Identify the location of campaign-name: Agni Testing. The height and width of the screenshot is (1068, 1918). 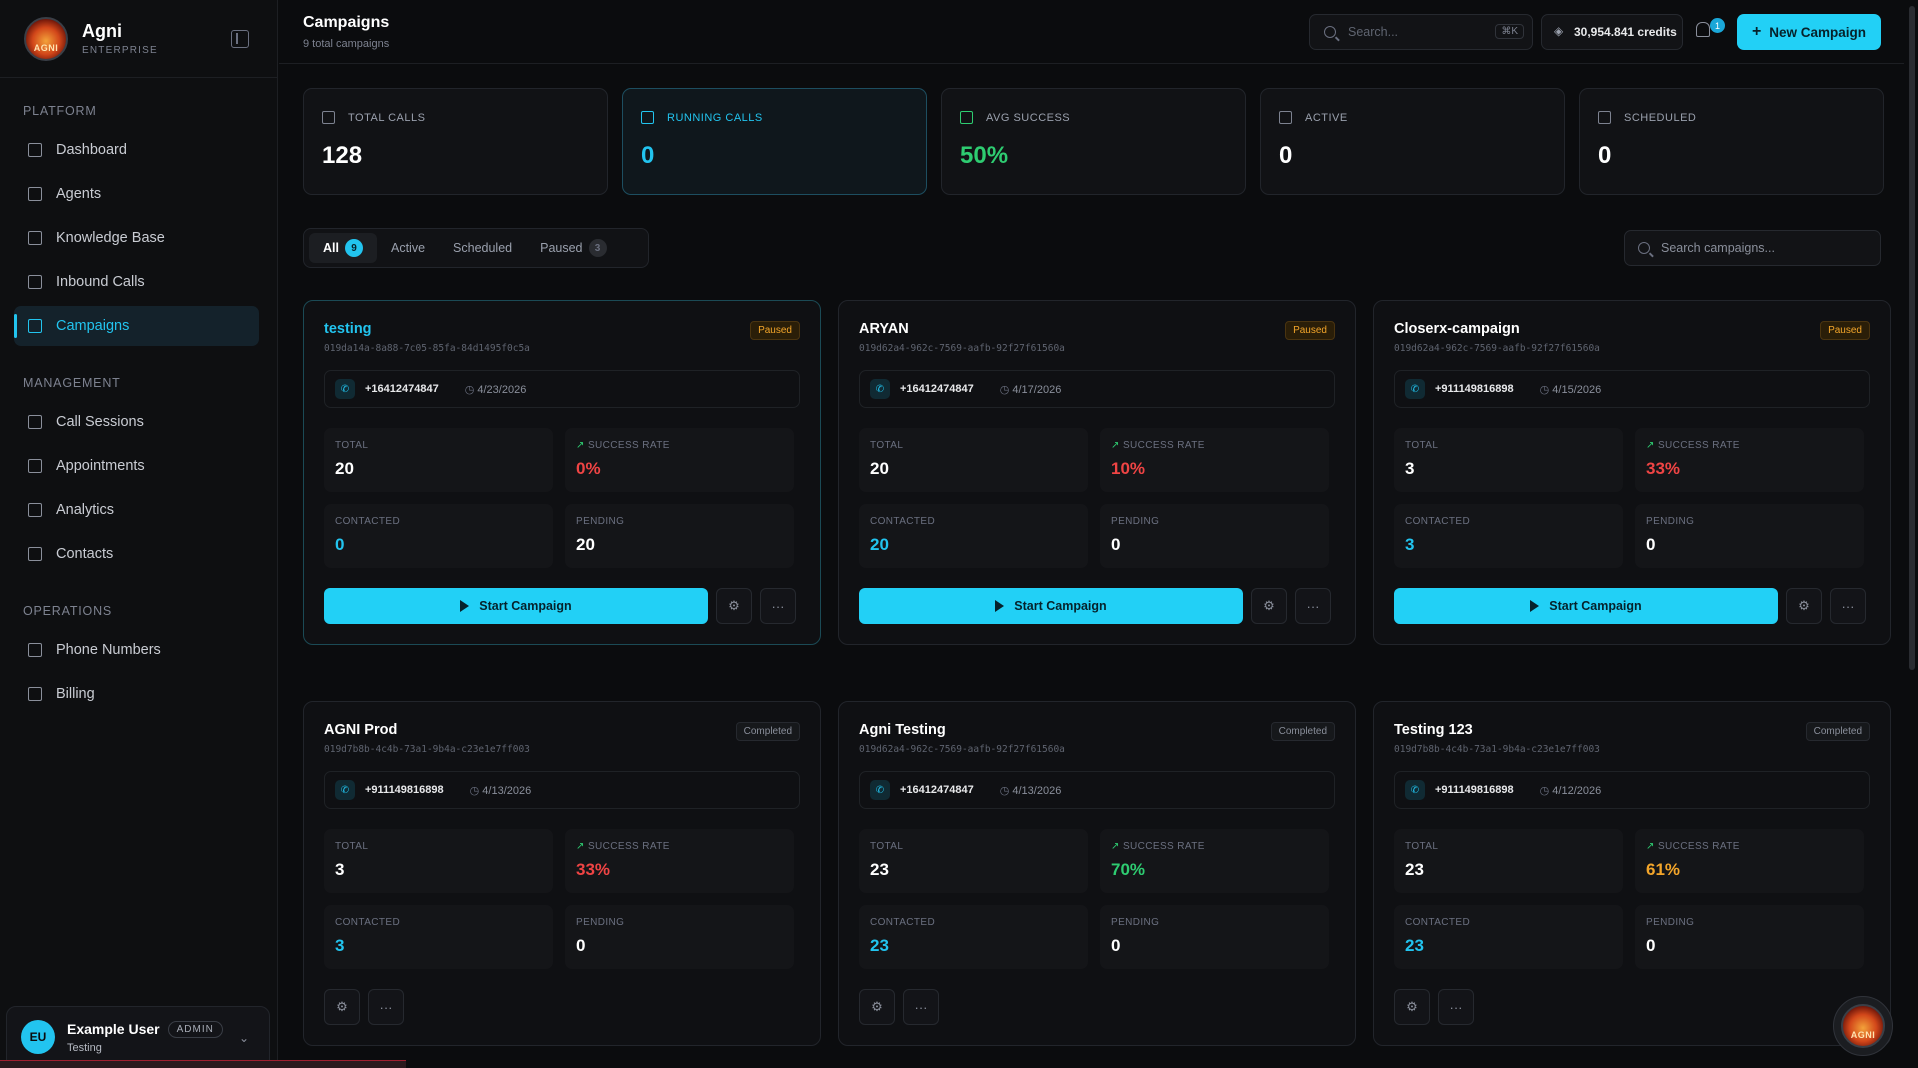
(902, 730).